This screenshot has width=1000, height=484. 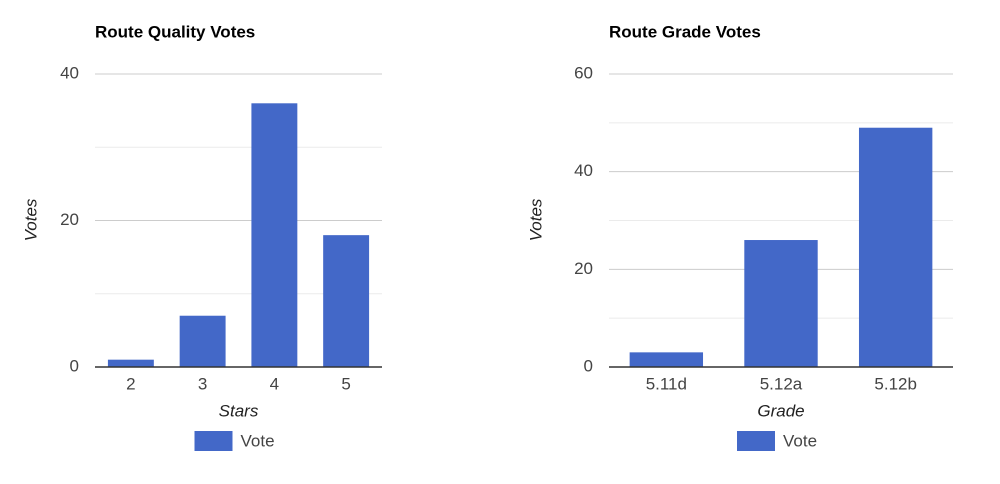 I want to click on x-tick-label: 3, so click(x=202, y=383).